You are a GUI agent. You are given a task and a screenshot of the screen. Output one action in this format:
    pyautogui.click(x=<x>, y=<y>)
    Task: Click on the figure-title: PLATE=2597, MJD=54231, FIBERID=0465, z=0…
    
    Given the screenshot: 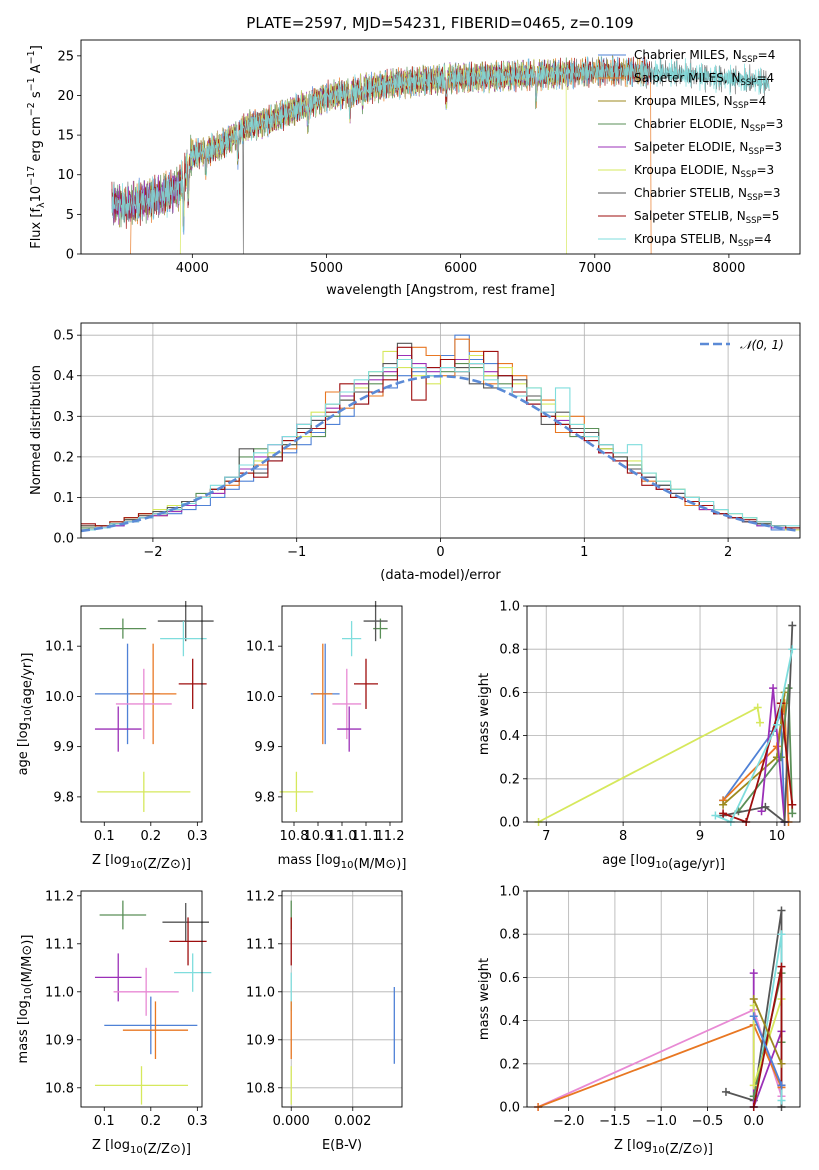 What is the action you would take?
    pyautogui.click(x=439, y=23)
    